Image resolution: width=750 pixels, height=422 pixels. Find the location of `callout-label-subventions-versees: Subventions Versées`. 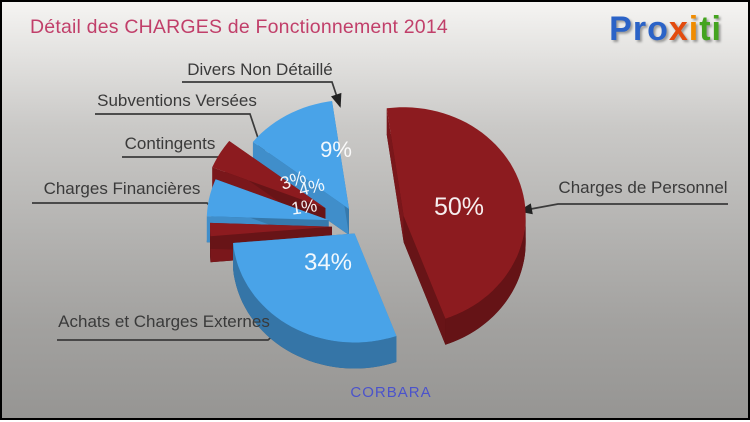

callout-label-subventions-versees: Subventions Versées is located at coordinates (177, 100).